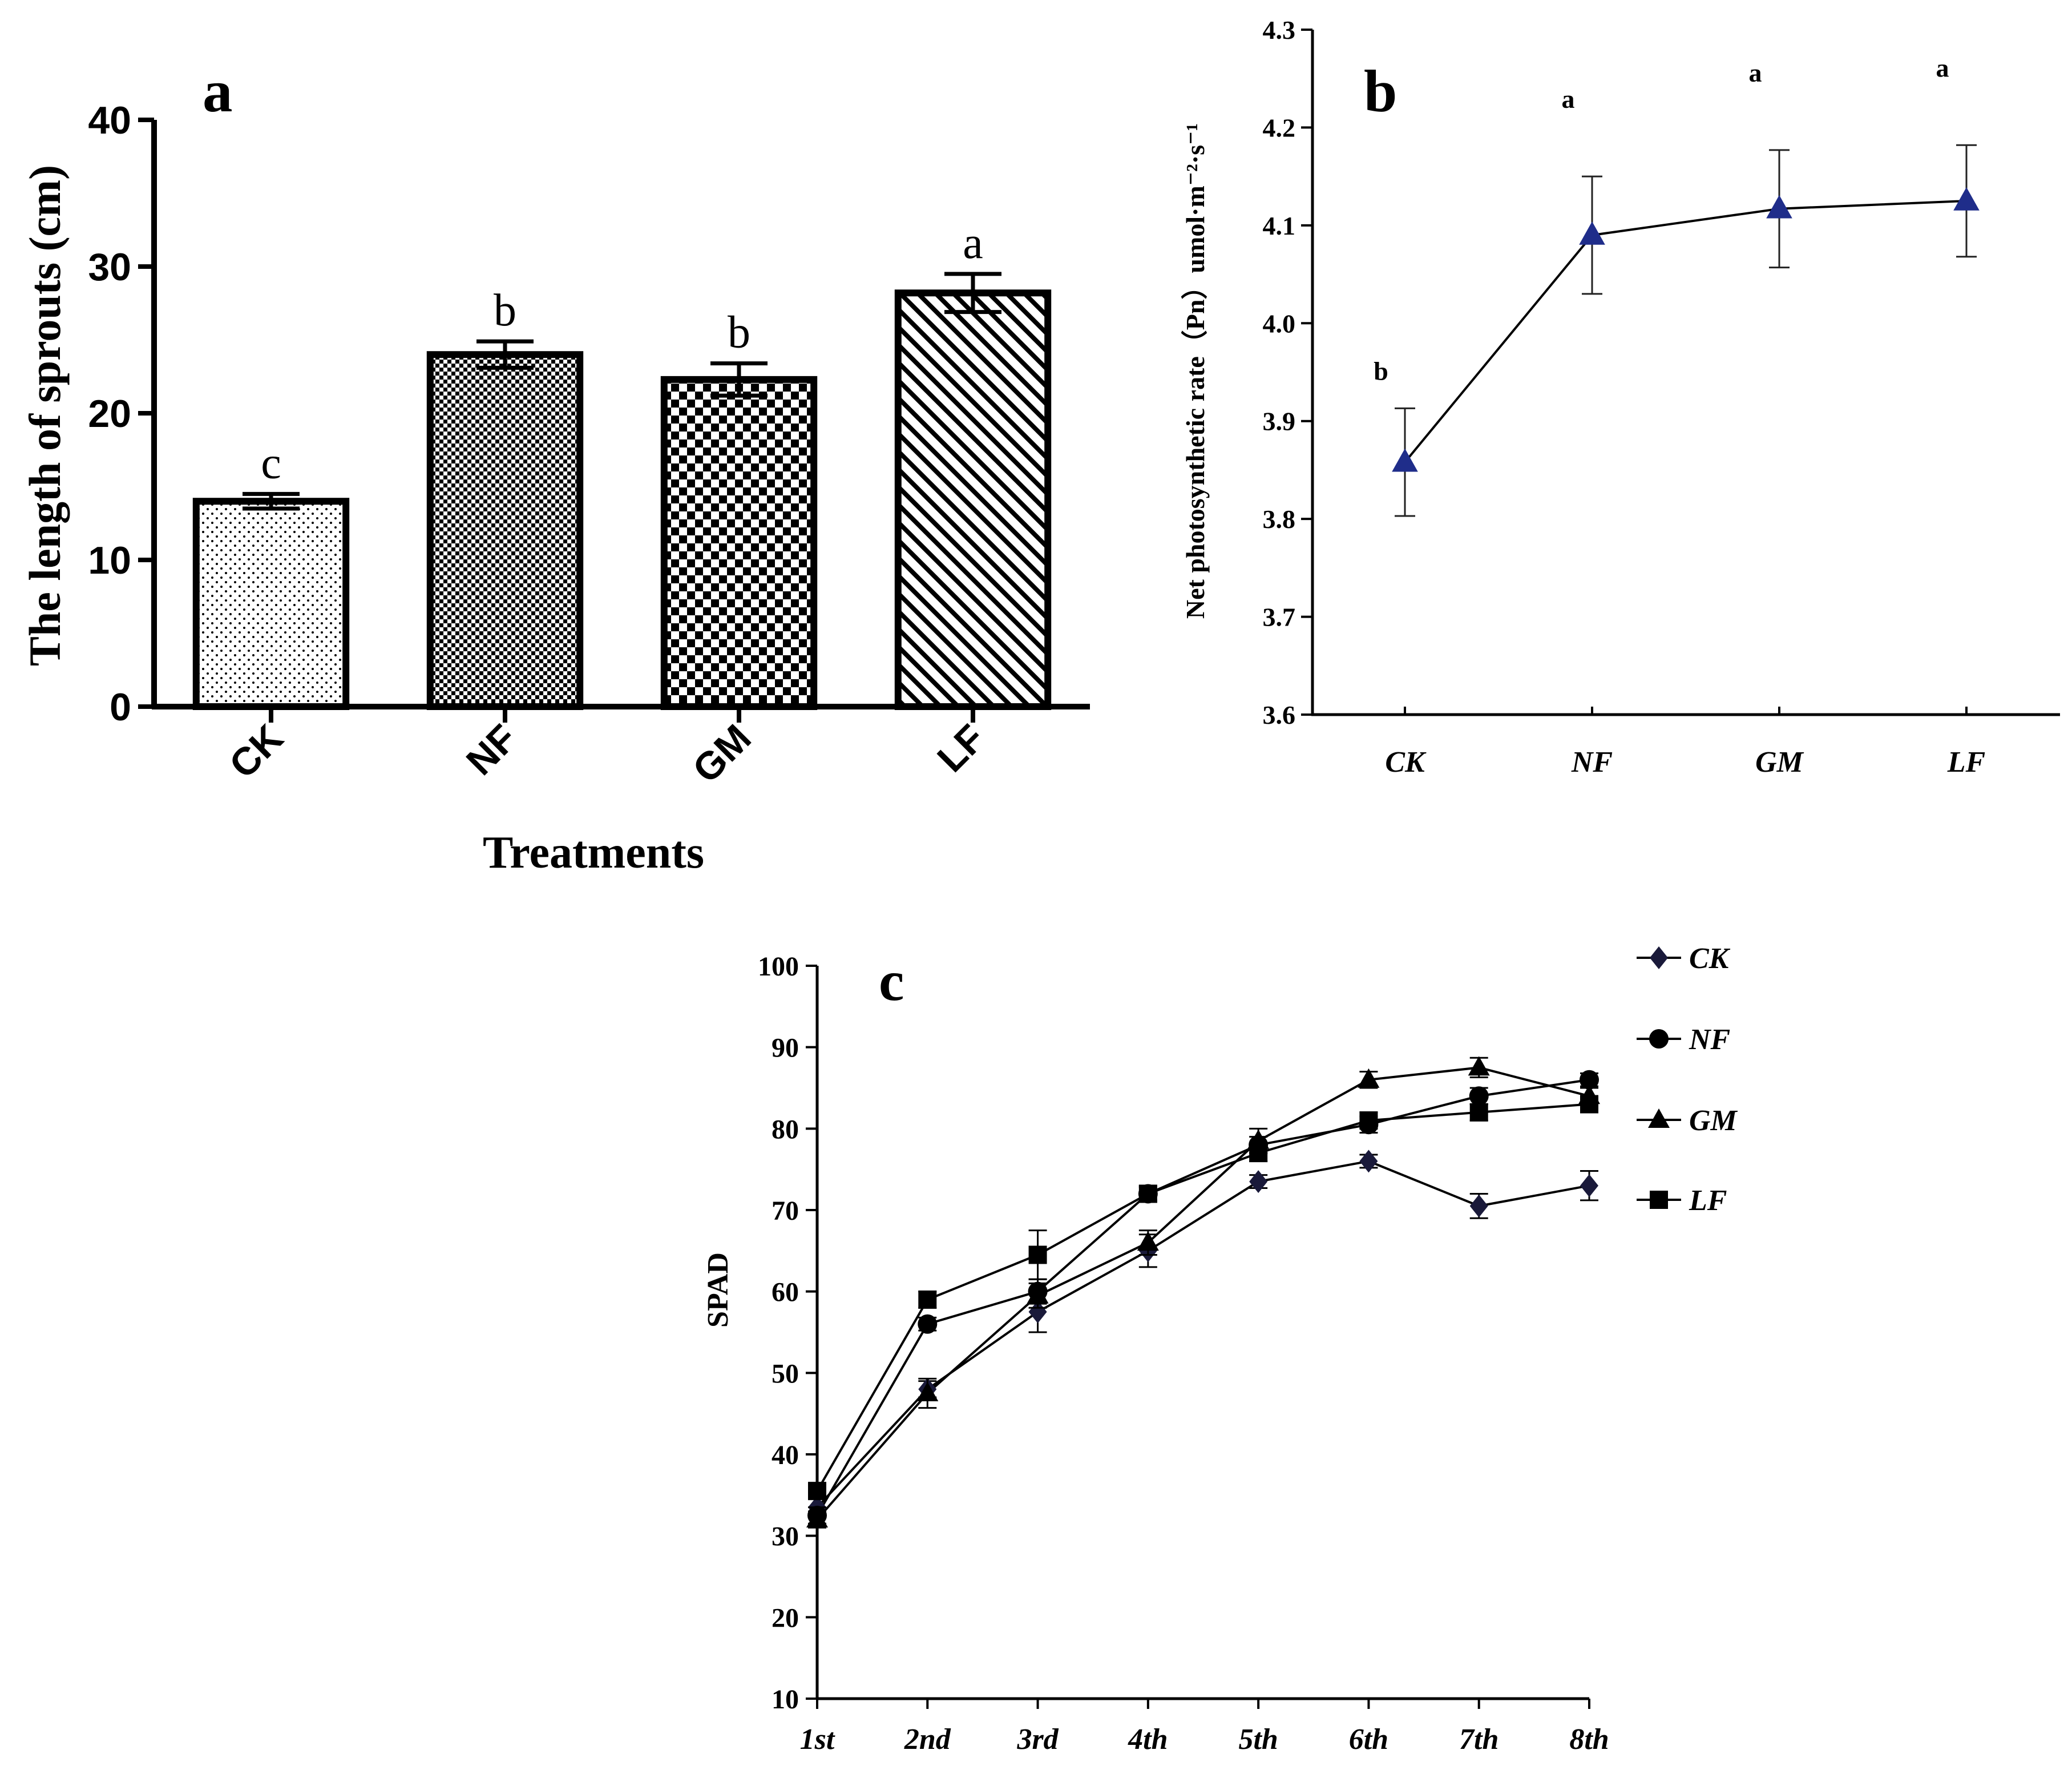 The height and width of the screenshot is (1766, 2072). What do you see at coordinates (1279, 30) in the screenshot?
I see `y-tick-label: 4.3` at bounding box center [1279, 30].